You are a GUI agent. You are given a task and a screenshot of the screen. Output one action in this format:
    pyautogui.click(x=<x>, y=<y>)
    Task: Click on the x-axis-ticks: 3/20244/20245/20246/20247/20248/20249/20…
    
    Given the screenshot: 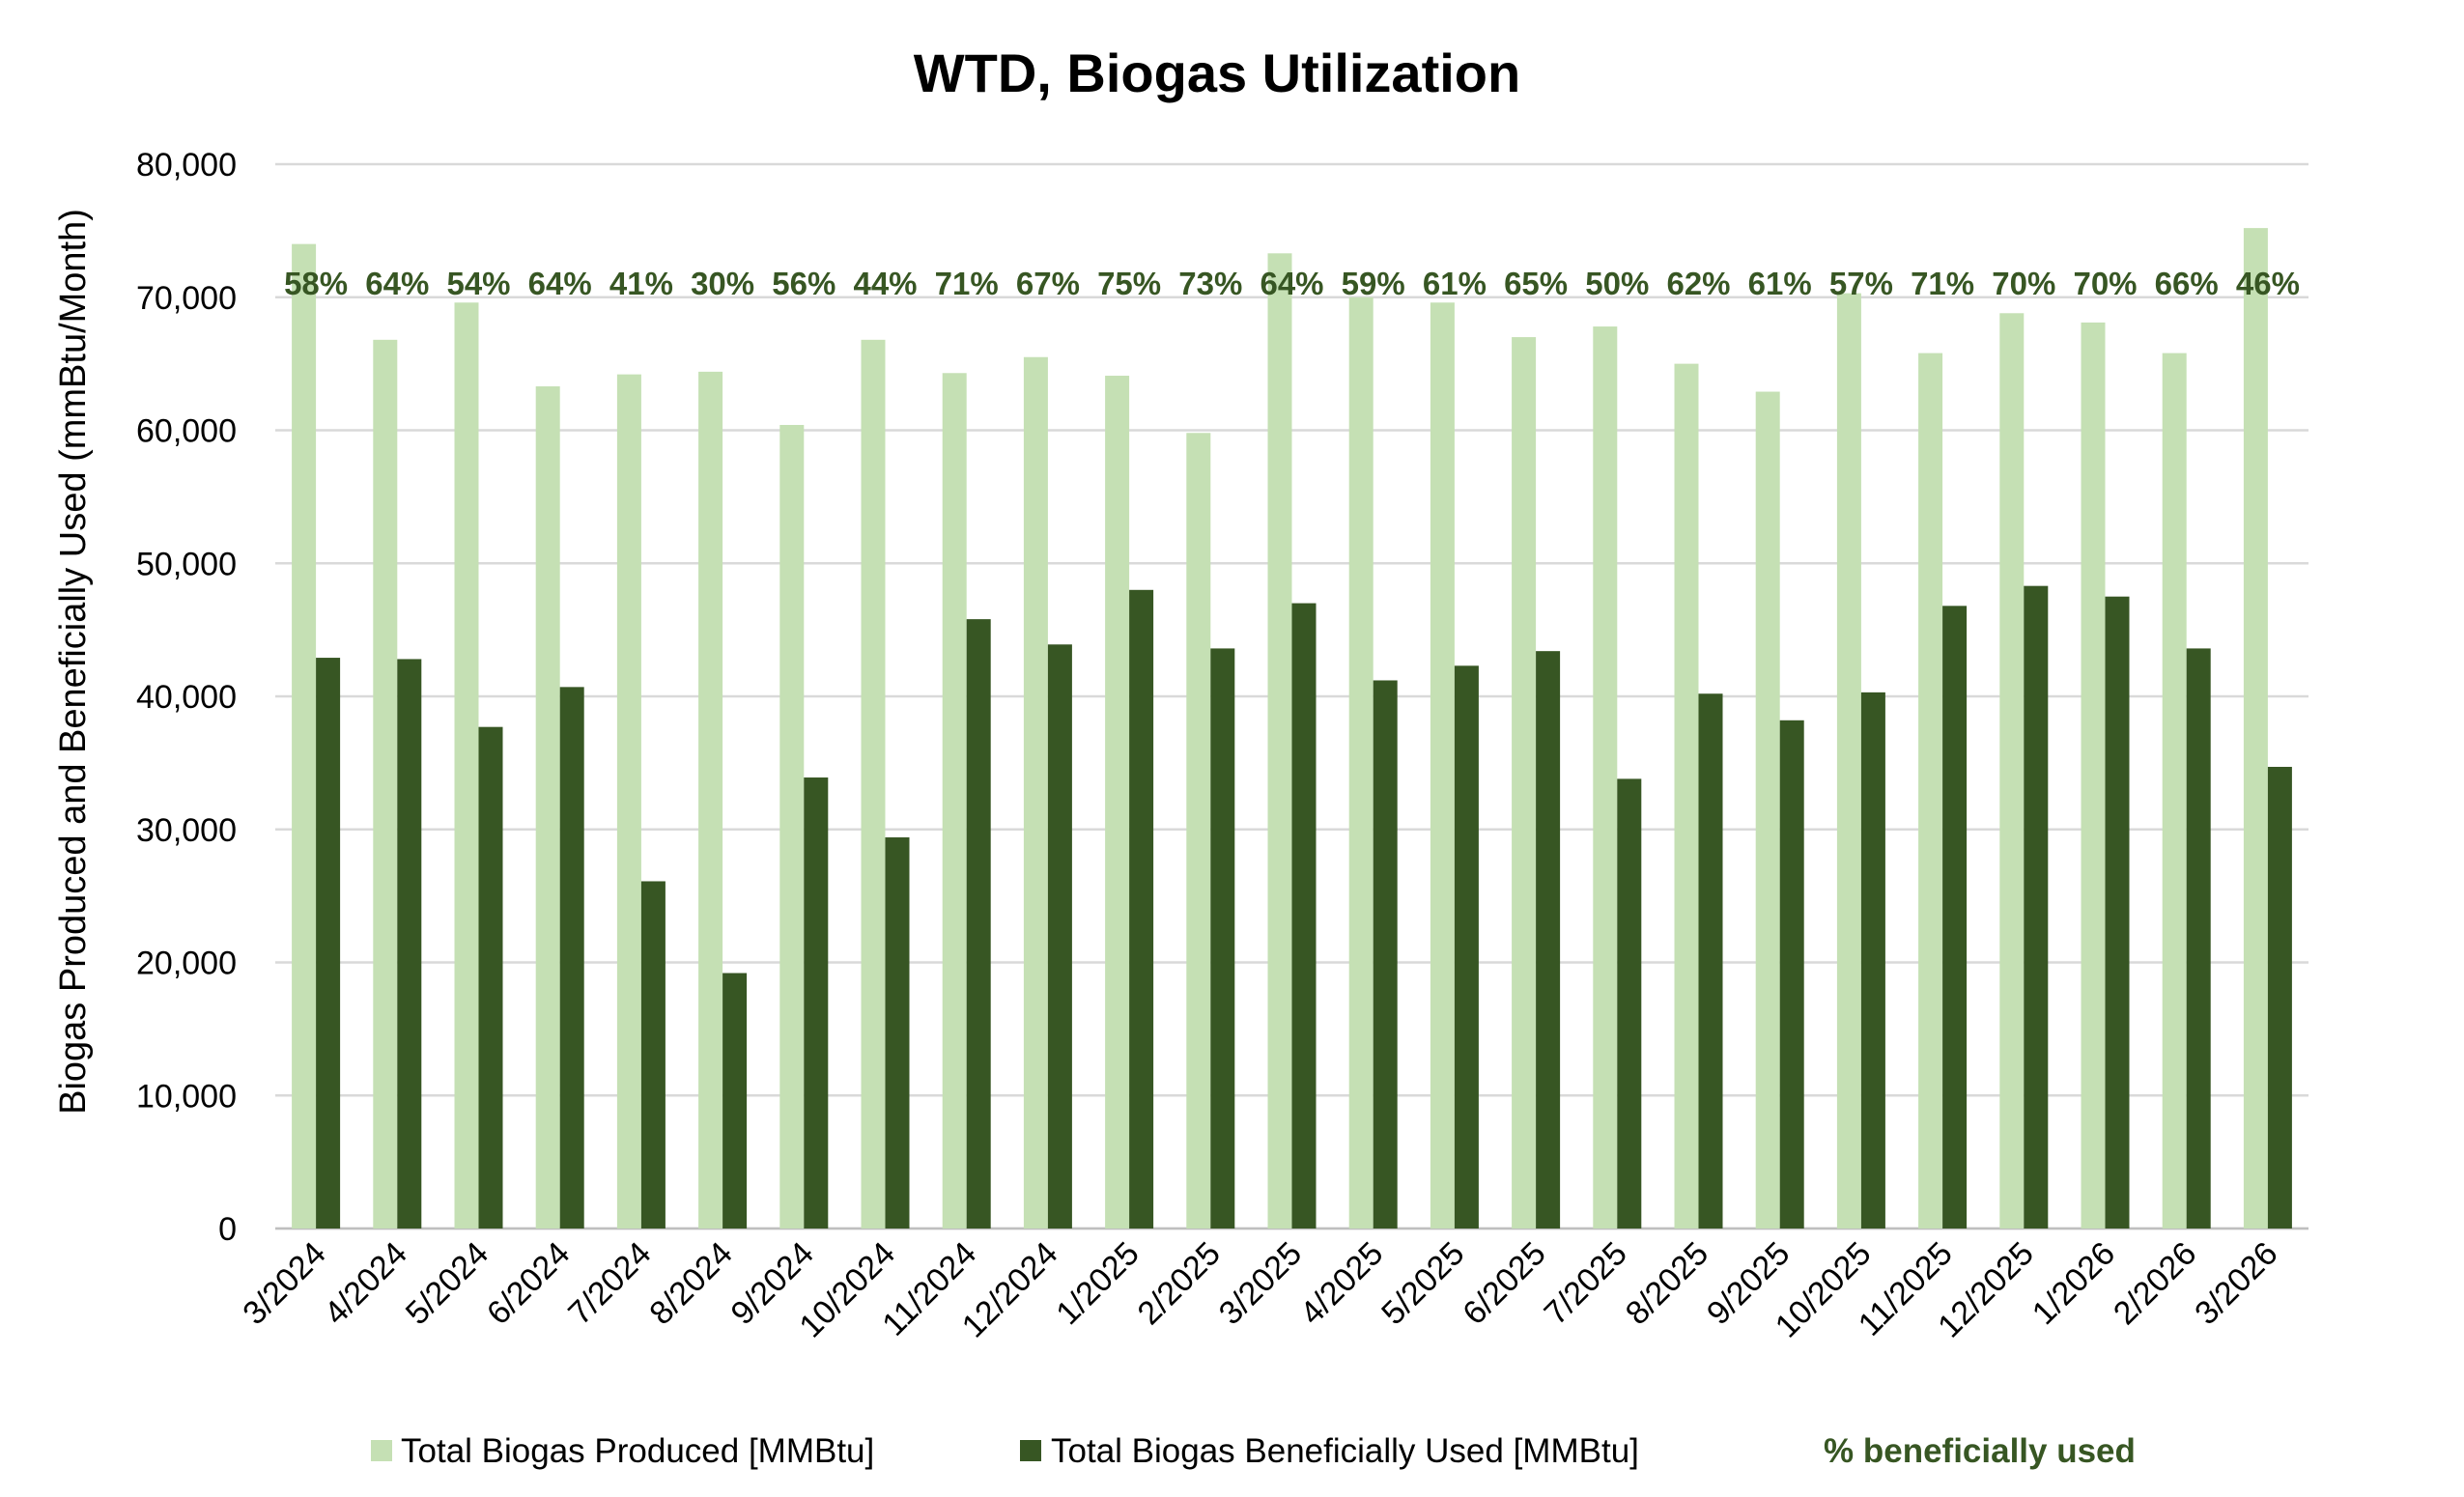 What is the action you would take?
    pyautogui.click(x=1260, y=1290)
    